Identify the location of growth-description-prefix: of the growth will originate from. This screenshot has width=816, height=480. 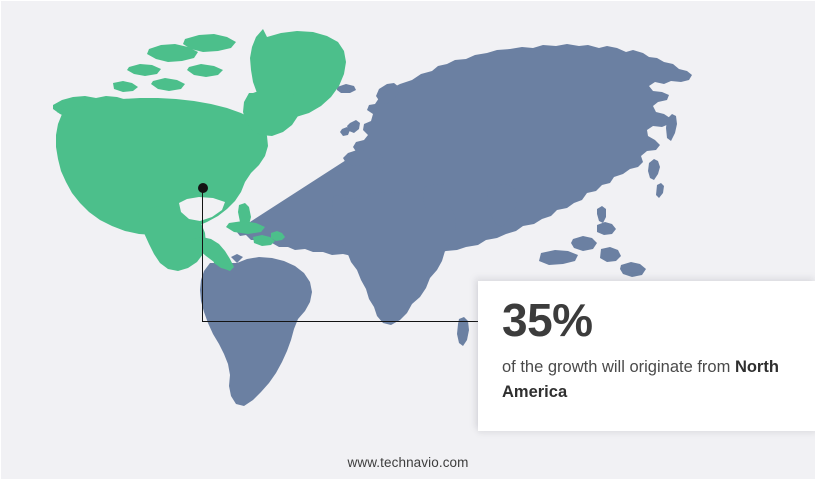
(618, 366).